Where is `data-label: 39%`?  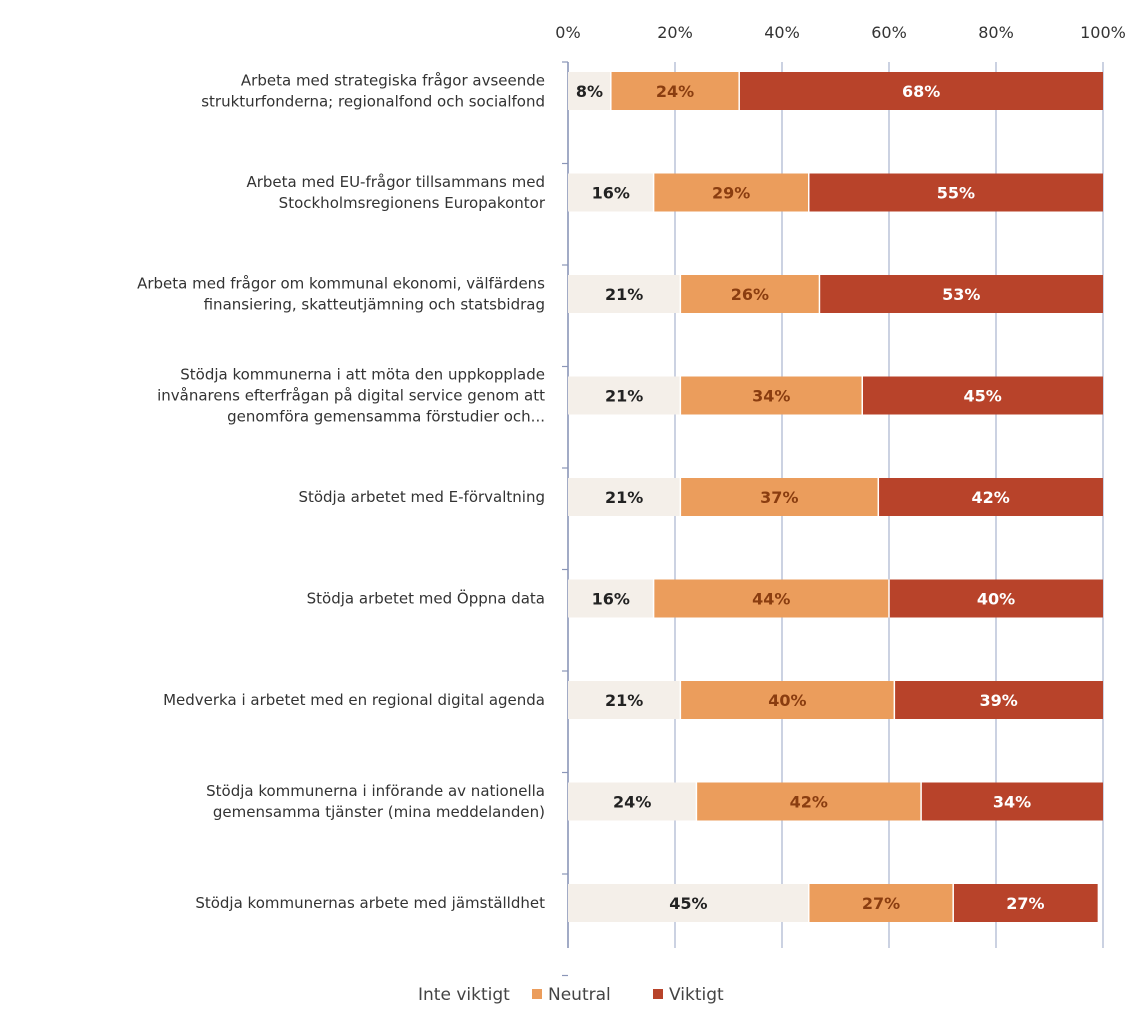 data-label: 39% is located at coordinates (999, 700).